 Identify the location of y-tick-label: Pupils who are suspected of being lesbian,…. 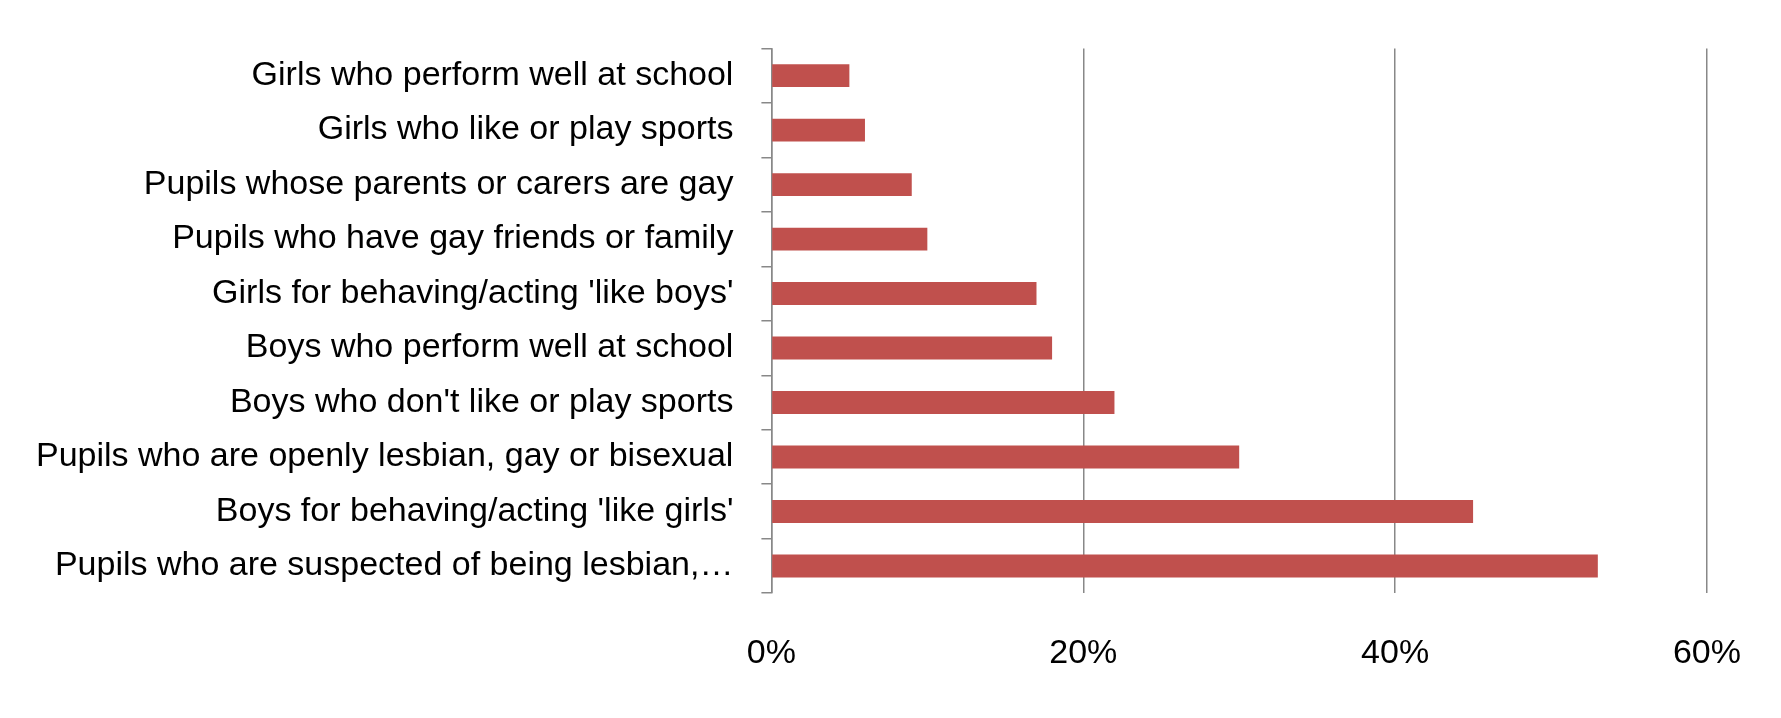
(394, 563).